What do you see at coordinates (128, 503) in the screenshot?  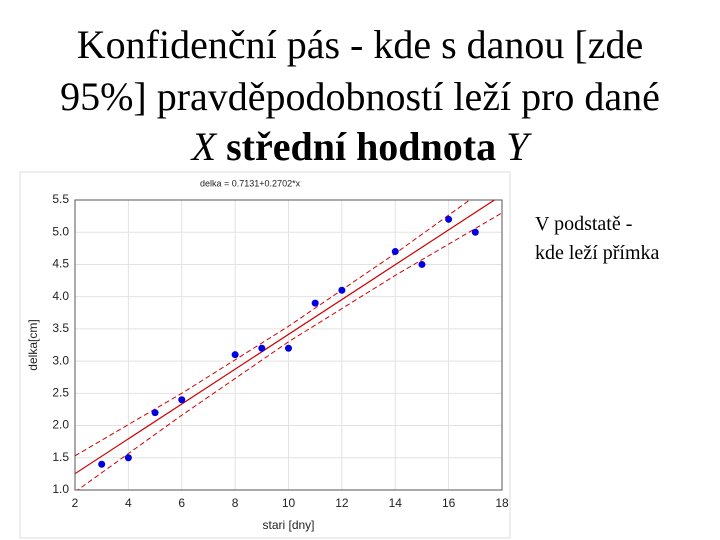 I see `x-tick-label: 4` at bounding box center [128, 503].